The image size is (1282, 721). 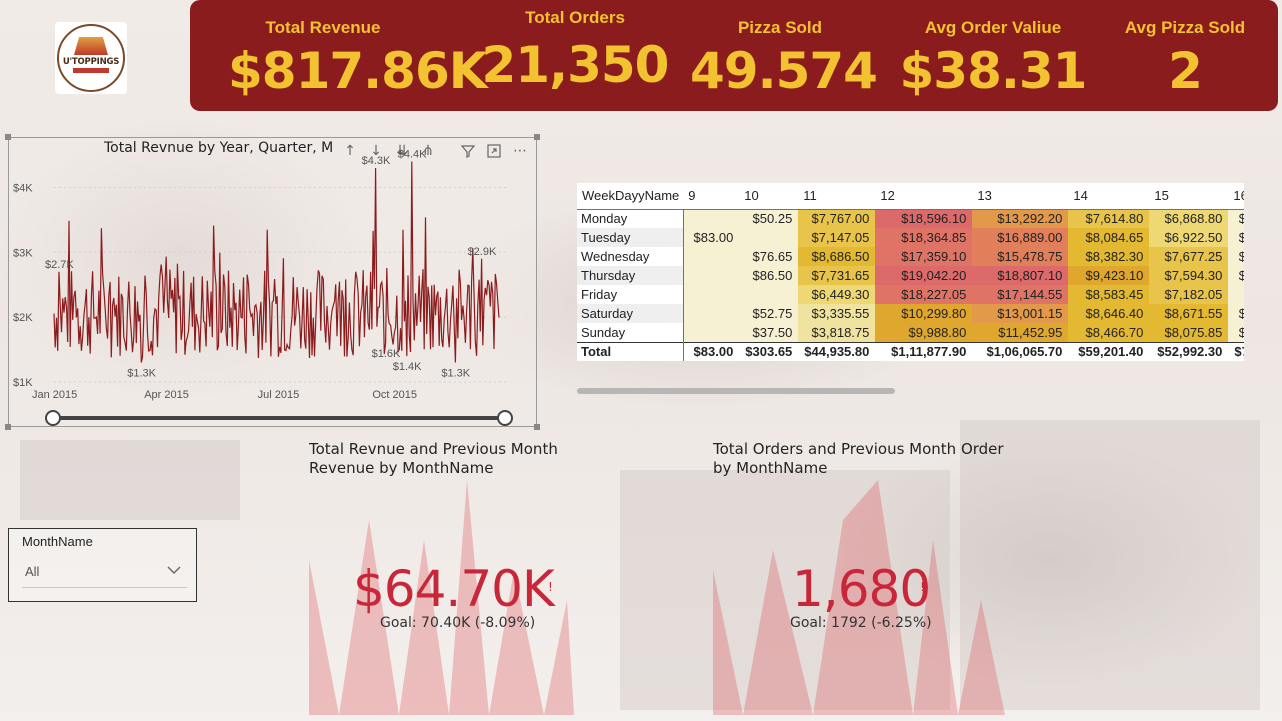 I want to click on matrix-cell: $6,449.30, so click(x=837, y=294).